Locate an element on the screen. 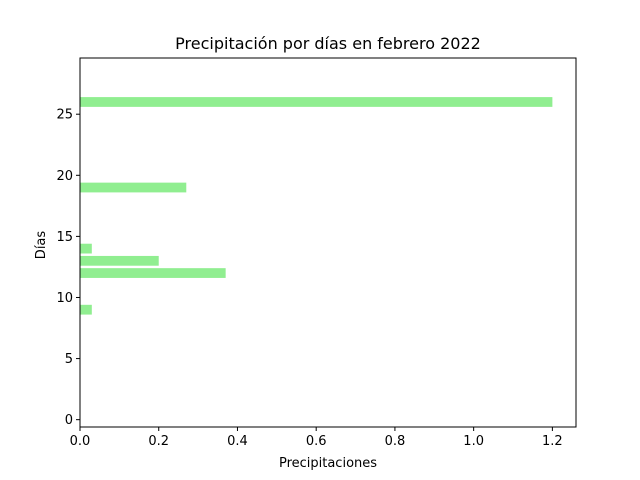 Image resolution: width=640 pixels, height=480 pixels. x-axis-label: Precipitaciones is located at coordinates (328, 463).